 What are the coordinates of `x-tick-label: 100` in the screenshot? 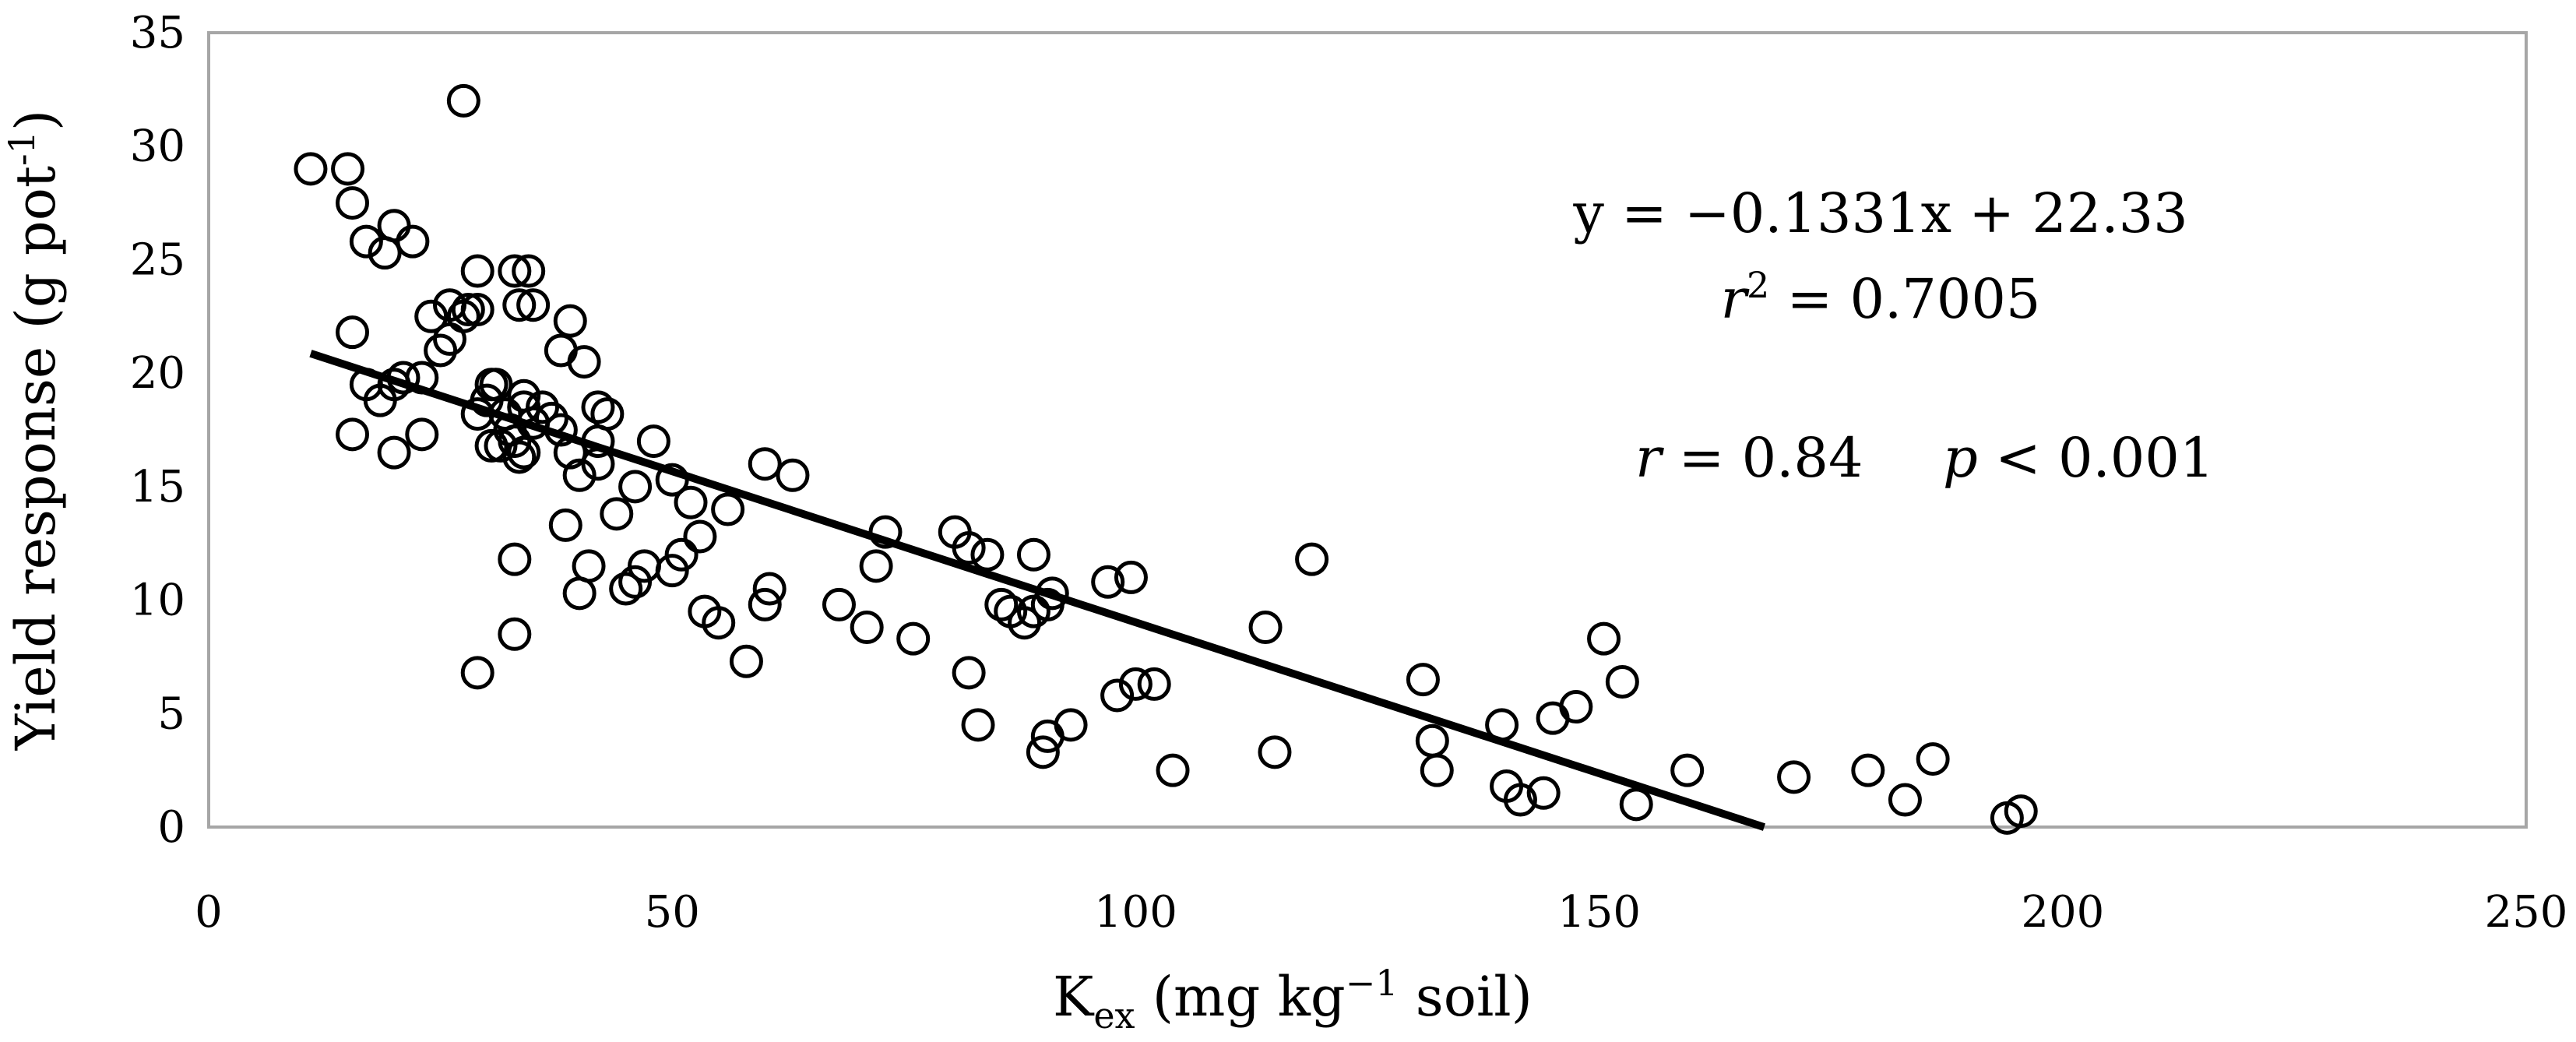 It's located at (1135, 912).